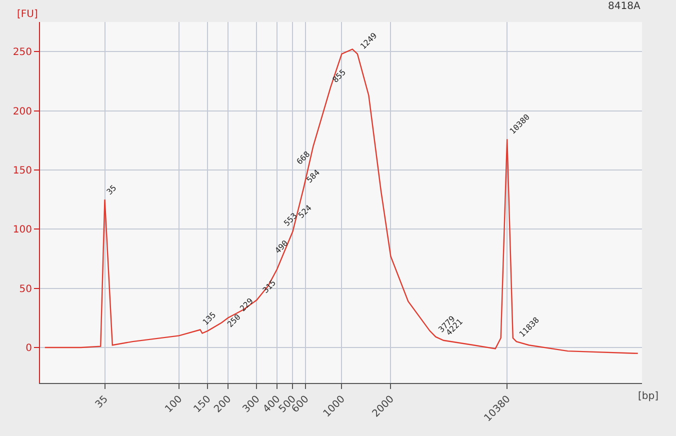  I want to click on annotation: 553, so click(290, 219).